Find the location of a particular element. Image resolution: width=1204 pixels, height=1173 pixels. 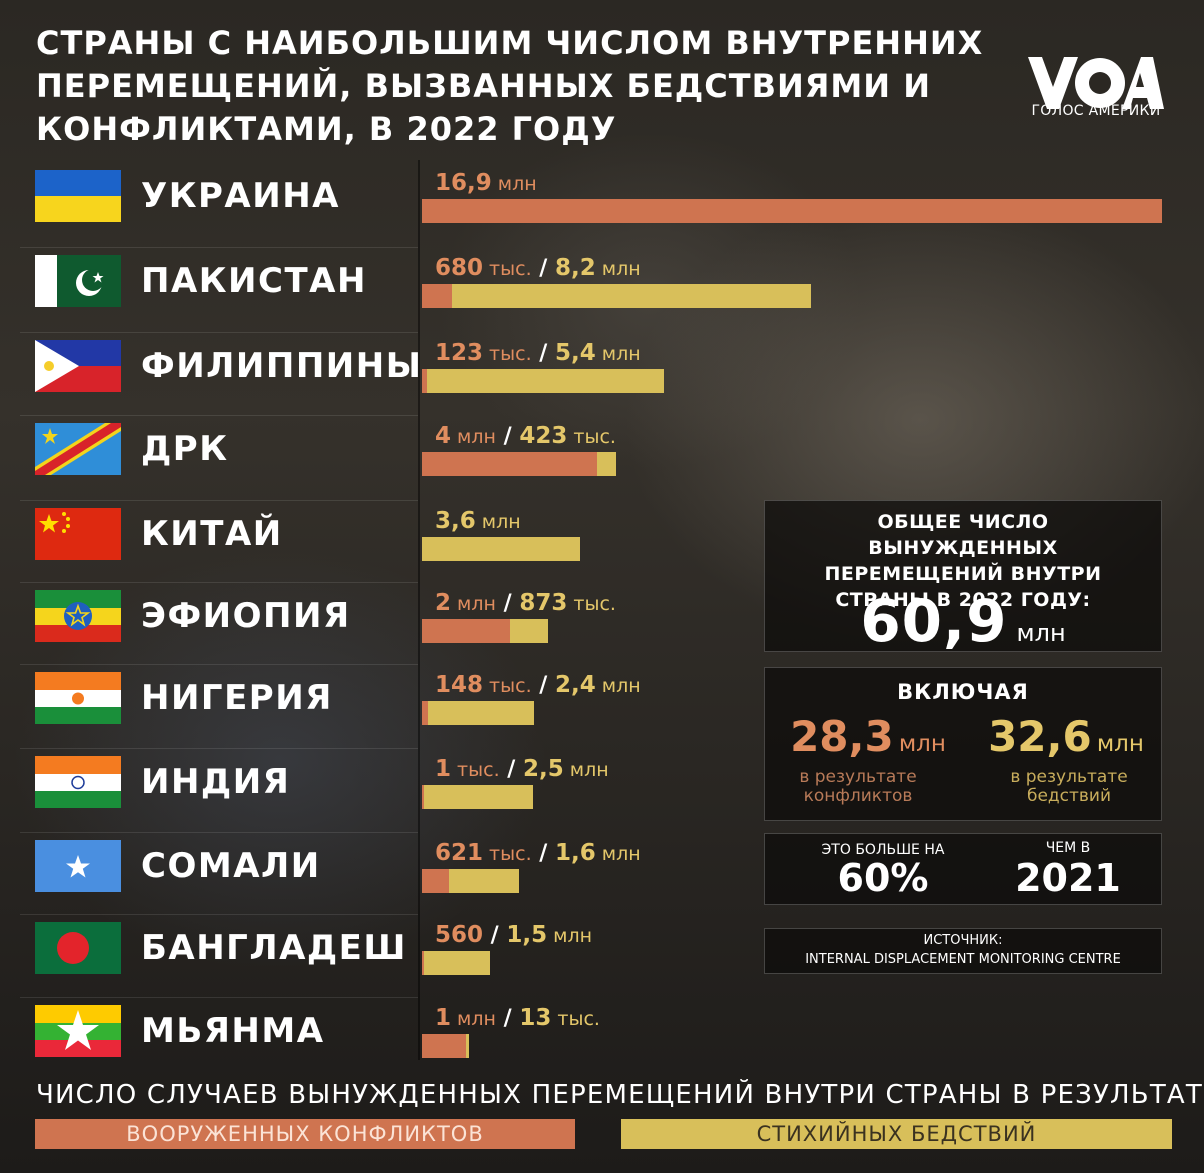

value-label: 3,6 млн is located at coordinates (478, 522).